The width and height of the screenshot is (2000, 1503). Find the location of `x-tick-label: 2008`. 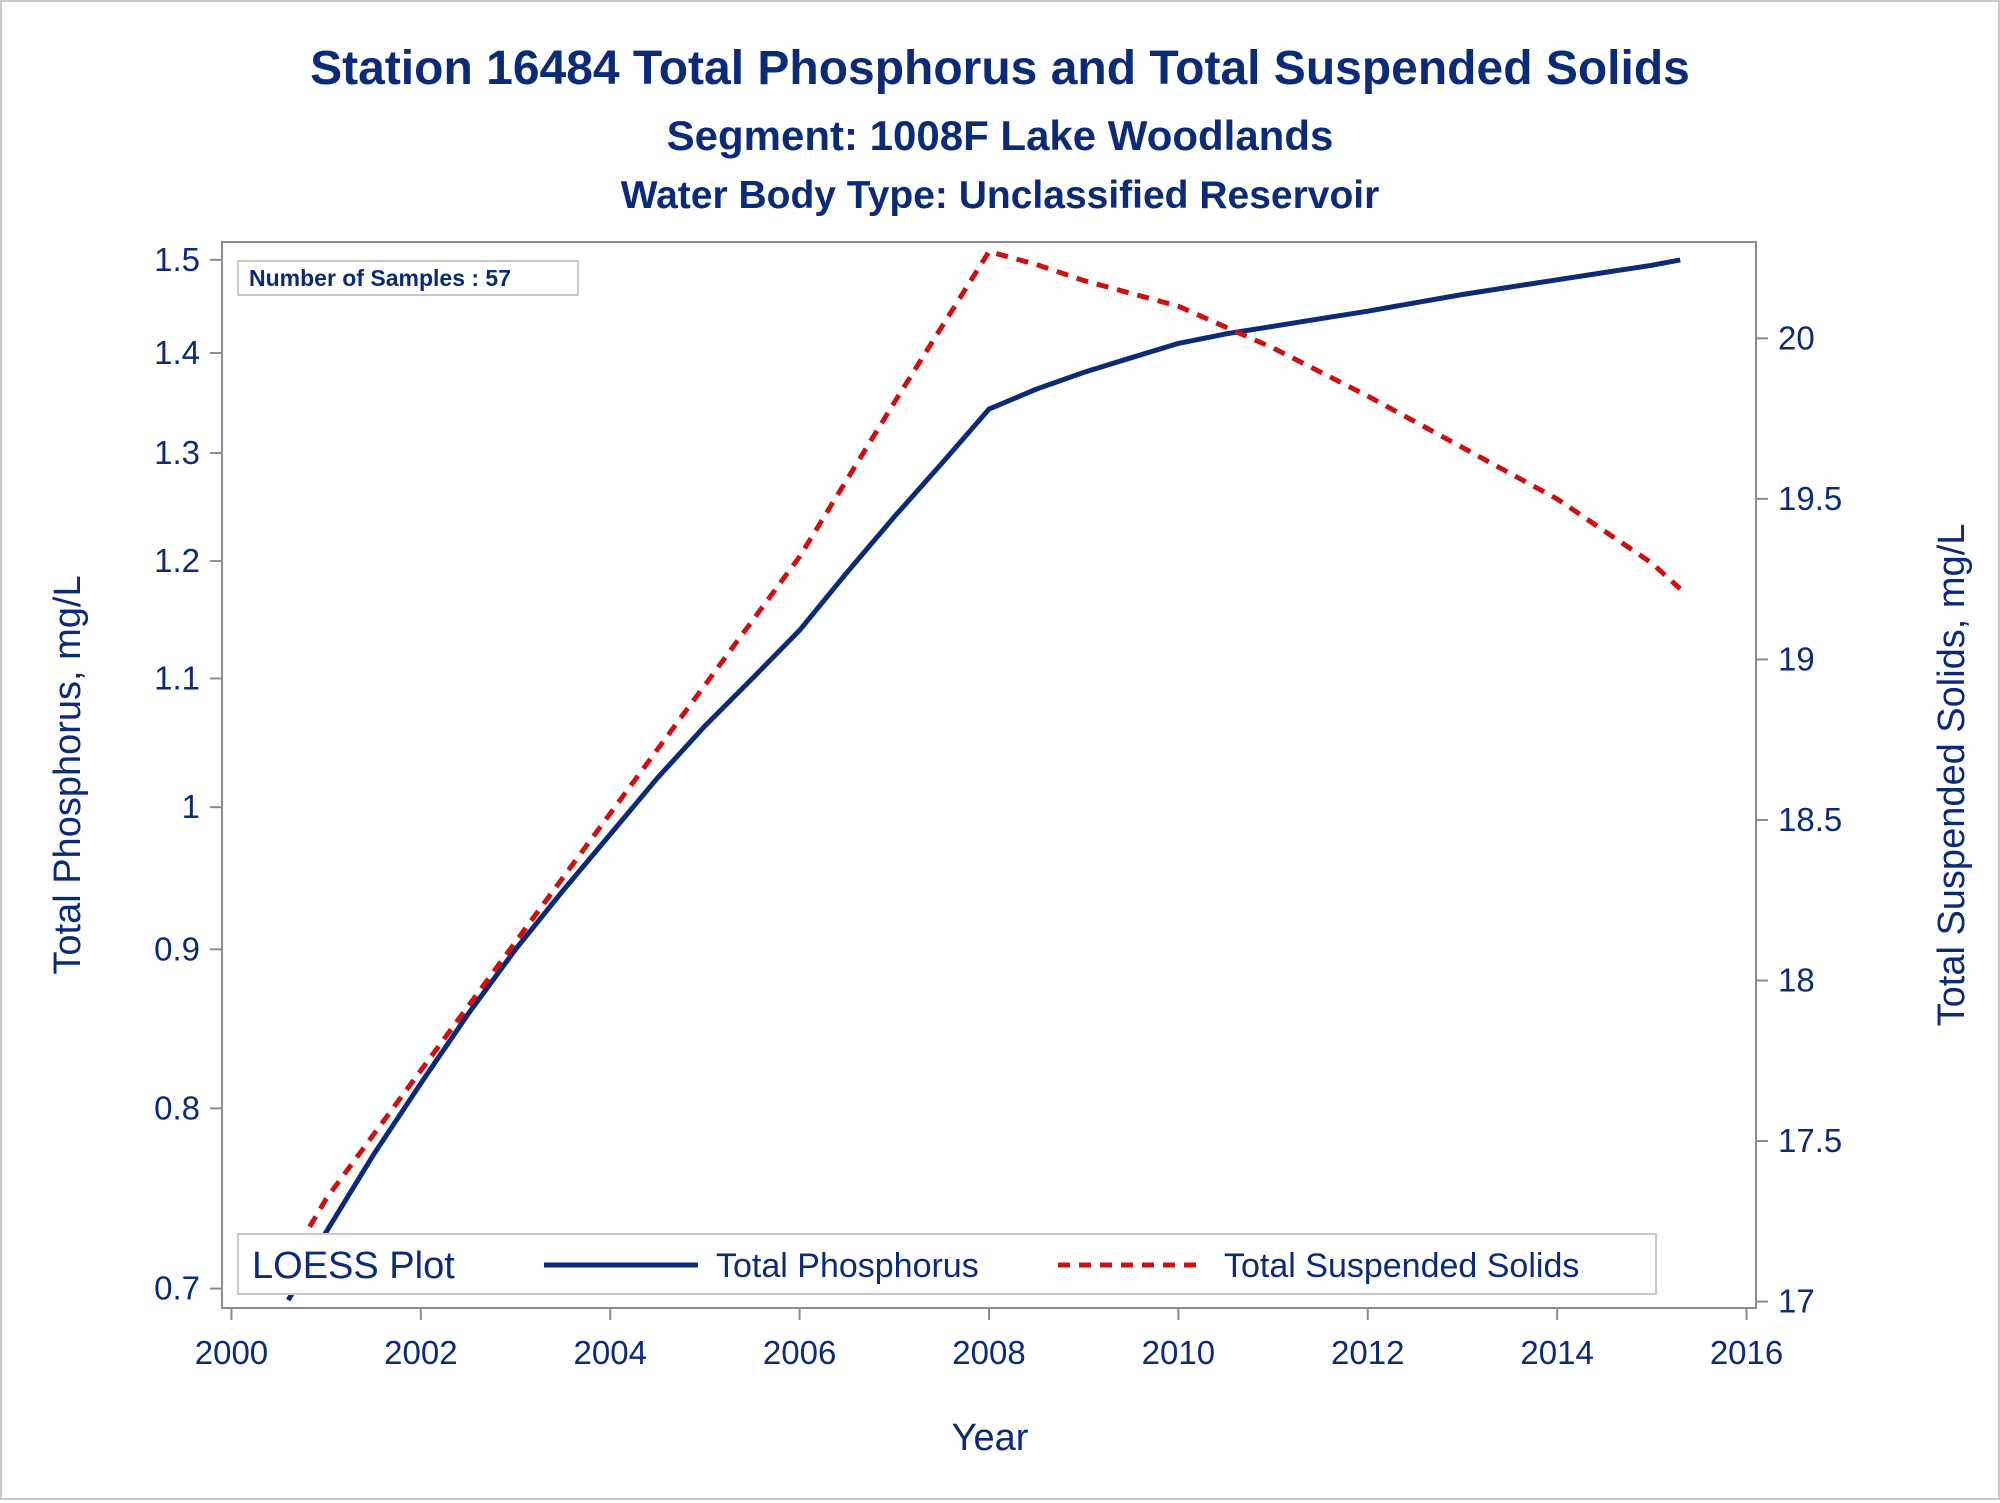

x-tick-label: 2008 is located at coordinates (988, 1352).